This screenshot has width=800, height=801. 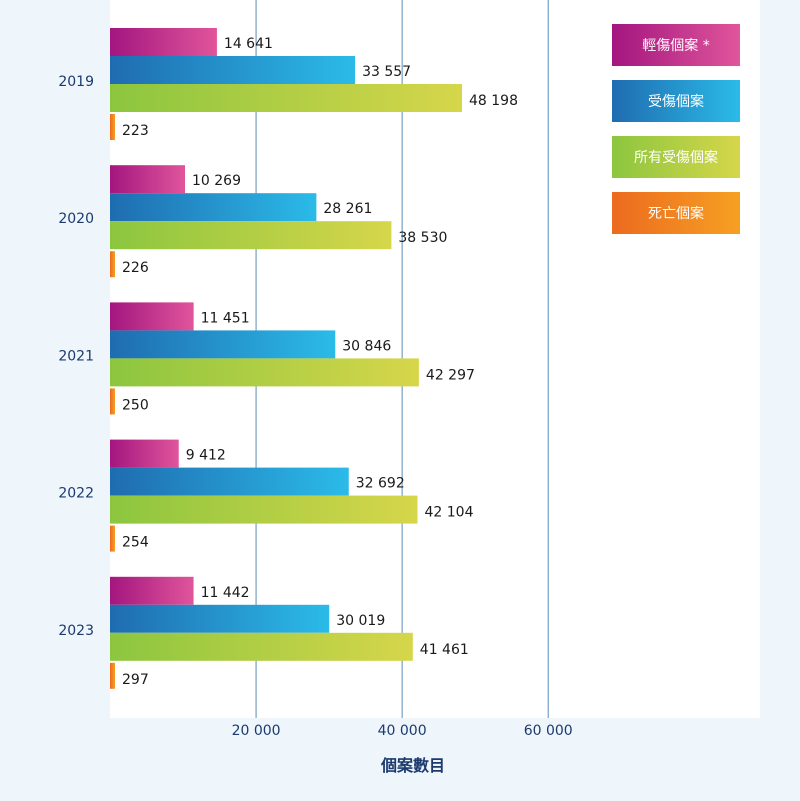 What do you see at coordinates (402, 731) in the screenshot?
I see `x-tick-label: 40 000` at bounding box center [402, 731].